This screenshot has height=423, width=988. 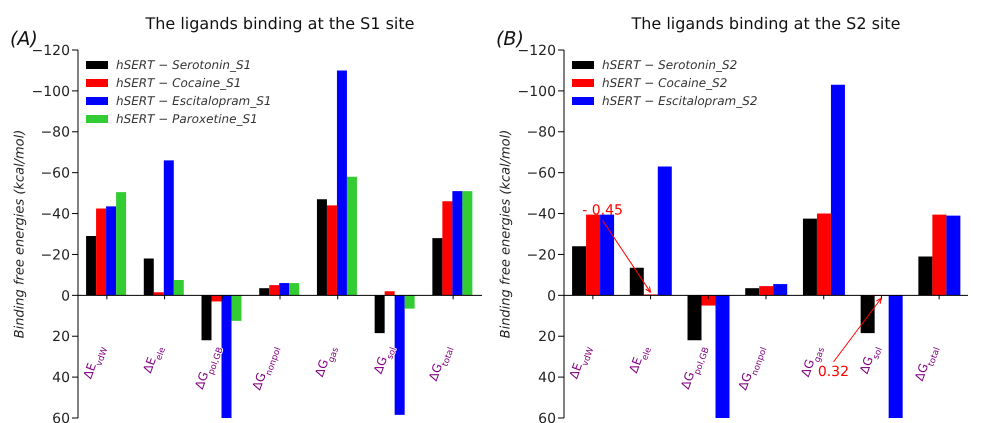 What do you see at coordinates (179, 83) in the screenshot?
I see `legend-label: hSERT − Cocaine_S1` at bounding box center [179, 83].